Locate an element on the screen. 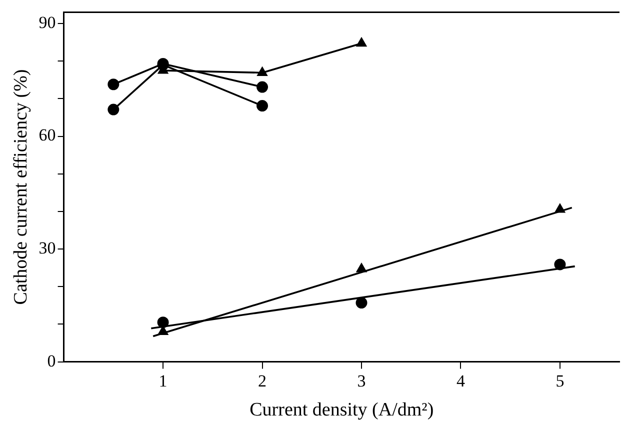 The height and width of the screenshot is (430, 626). y-tick-label: 0 is located at coordinates (51, 360).